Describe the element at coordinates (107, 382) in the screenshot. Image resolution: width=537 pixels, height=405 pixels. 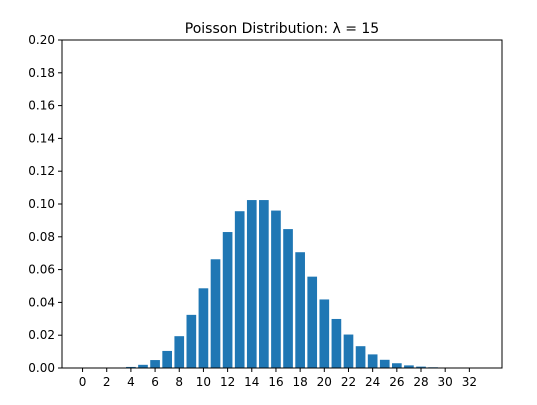
I see `x-tick-label: 2` at that location.